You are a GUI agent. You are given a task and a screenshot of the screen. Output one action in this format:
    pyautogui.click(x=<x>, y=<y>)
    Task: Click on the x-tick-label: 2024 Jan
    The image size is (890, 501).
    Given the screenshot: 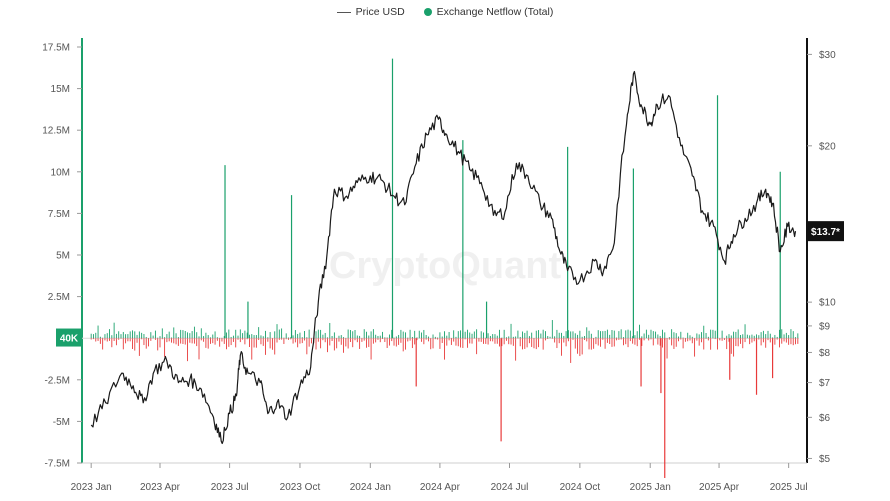 What is the action you would take?
    pyautogui.click(x=370, y=487)
    